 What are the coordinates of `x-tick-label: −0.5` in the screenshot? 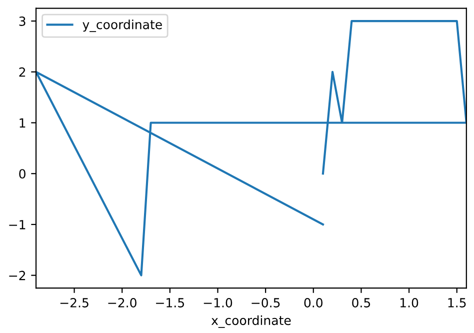 It's located at (266, 303).